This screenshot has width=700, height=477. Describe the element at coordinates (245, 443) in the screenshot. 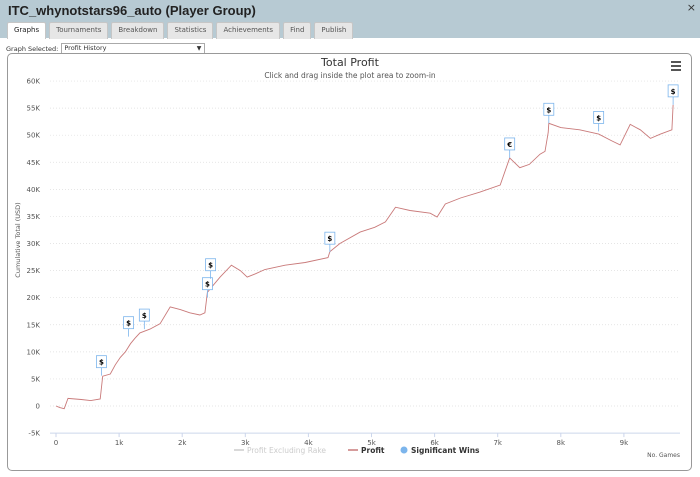

I see `x-tick-label: 3k` at that location.